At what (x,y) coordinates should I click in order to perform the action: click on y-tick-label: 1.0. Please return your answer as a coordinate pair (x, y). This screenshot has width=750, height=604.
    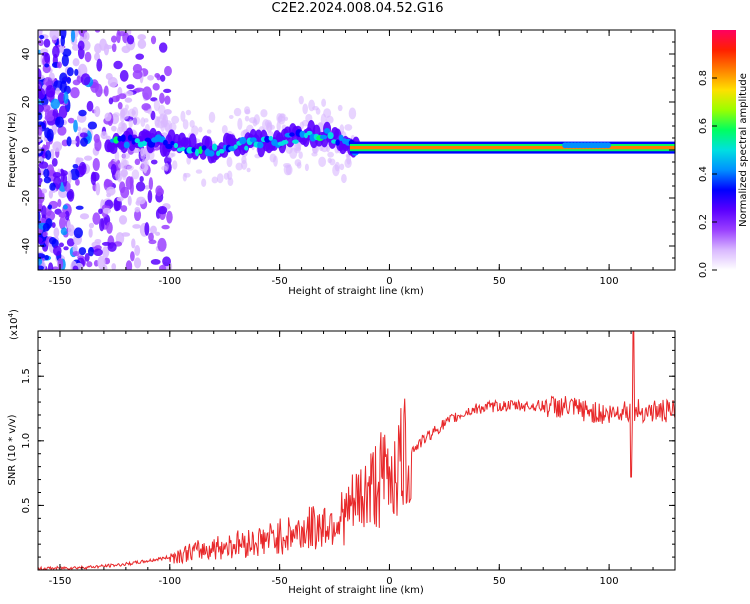
    Looking at the image, I should click on (26, 441).